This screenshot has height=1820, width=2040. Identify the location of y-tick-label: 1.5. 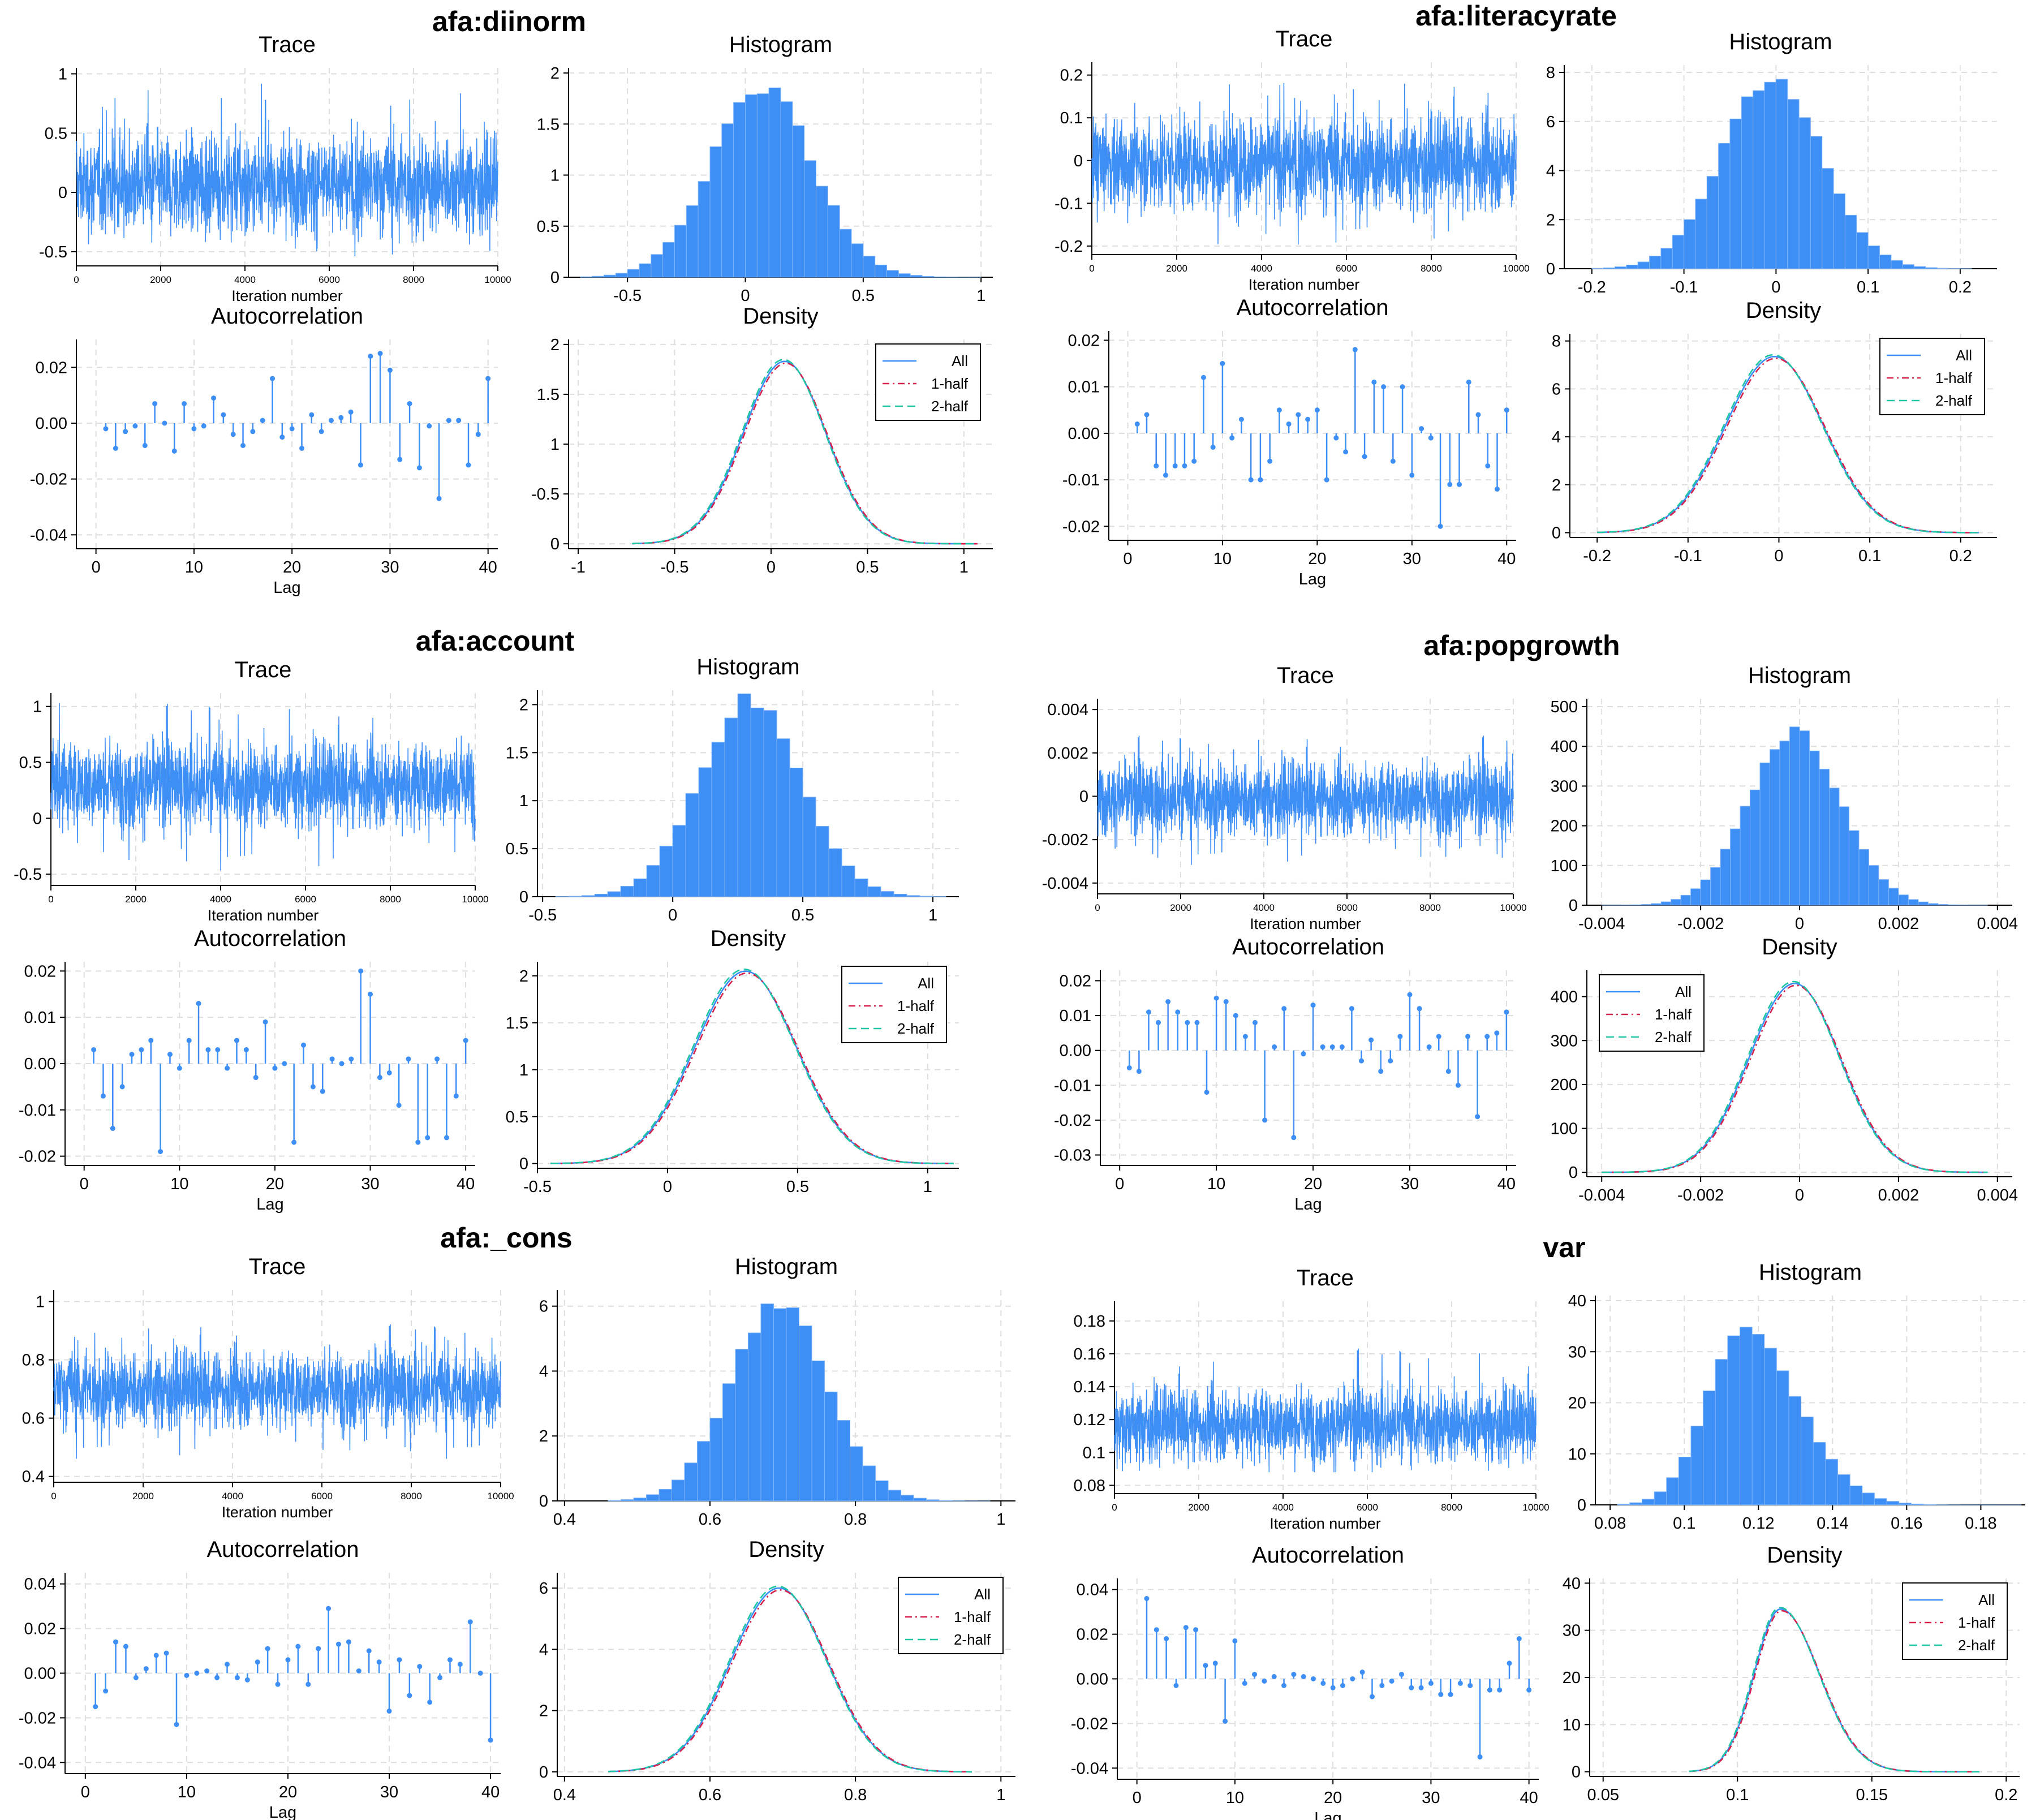
(517, 1023).